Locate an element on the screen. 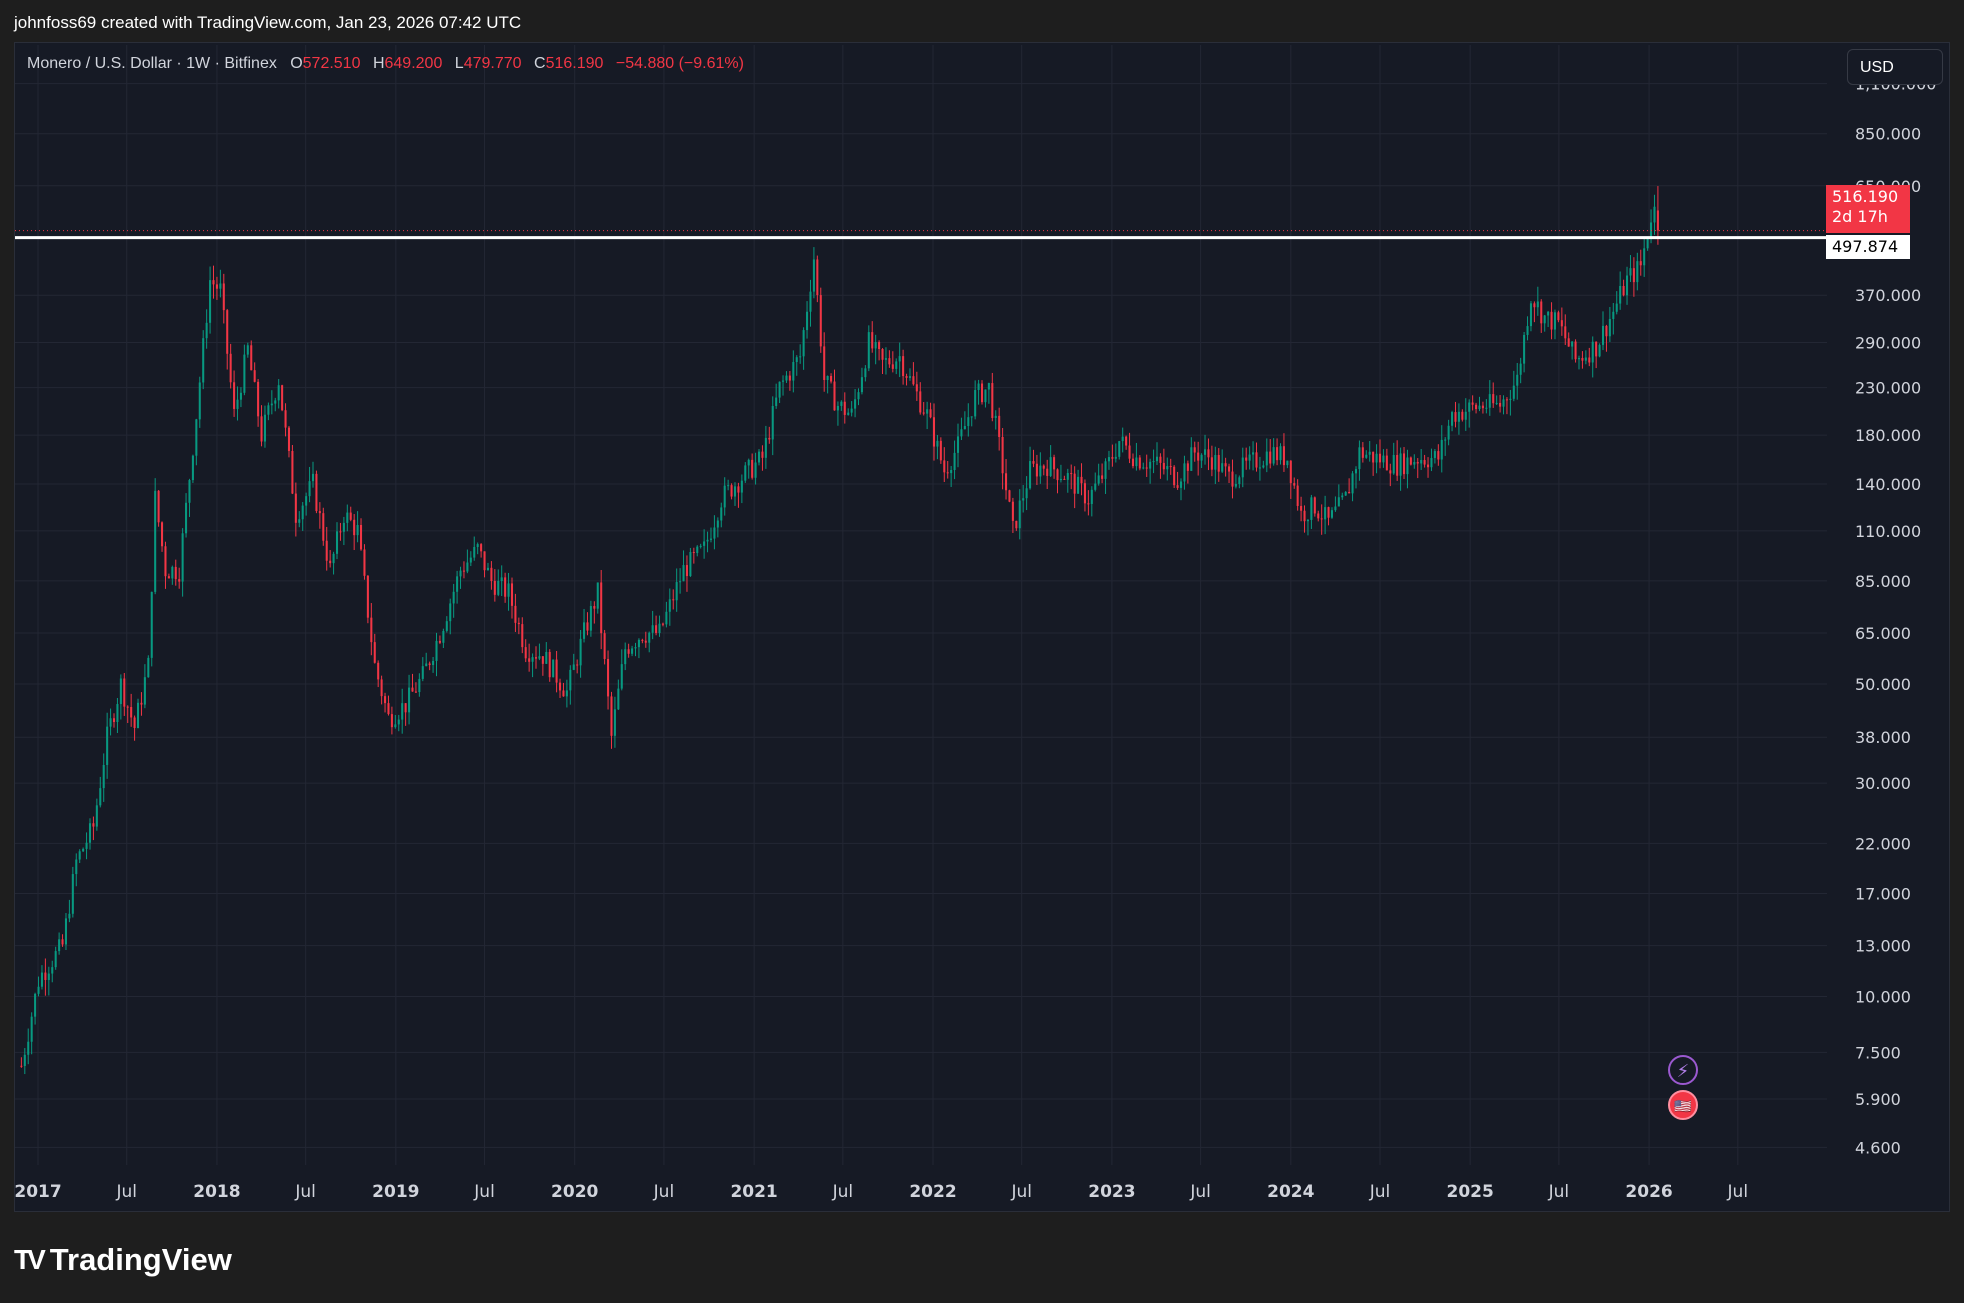  y-tick-label: 65.000 is located at coordinates (1883, 633).